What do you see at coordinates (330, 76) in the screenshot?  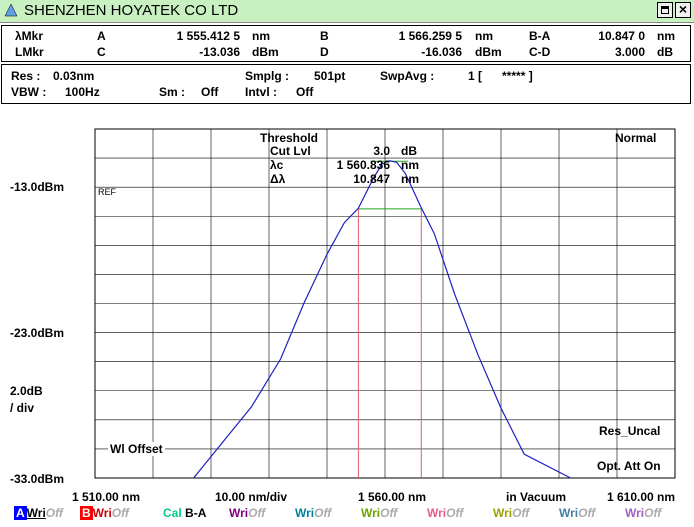 I see `smplg-value: 501pt` at bounding box center [330, 76].